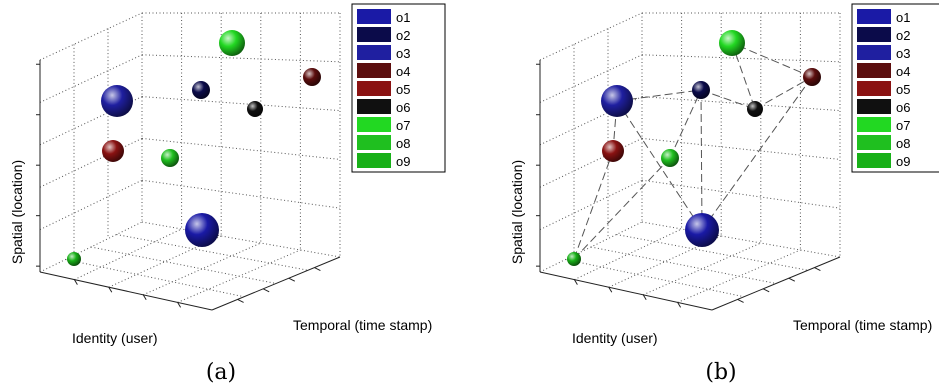 The image size is (939, 388). What do you see at coordinates (701, 160) in the screenshot?
I see `connection-o2-o1` at bounding box center [701, 160].